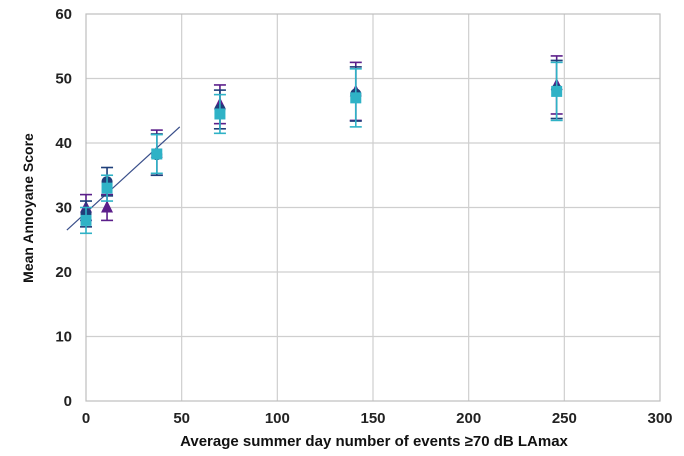 Image resolution: width=684 pixels, height=456 pixels. I want to click on triangle-marker, so click(107, 206).